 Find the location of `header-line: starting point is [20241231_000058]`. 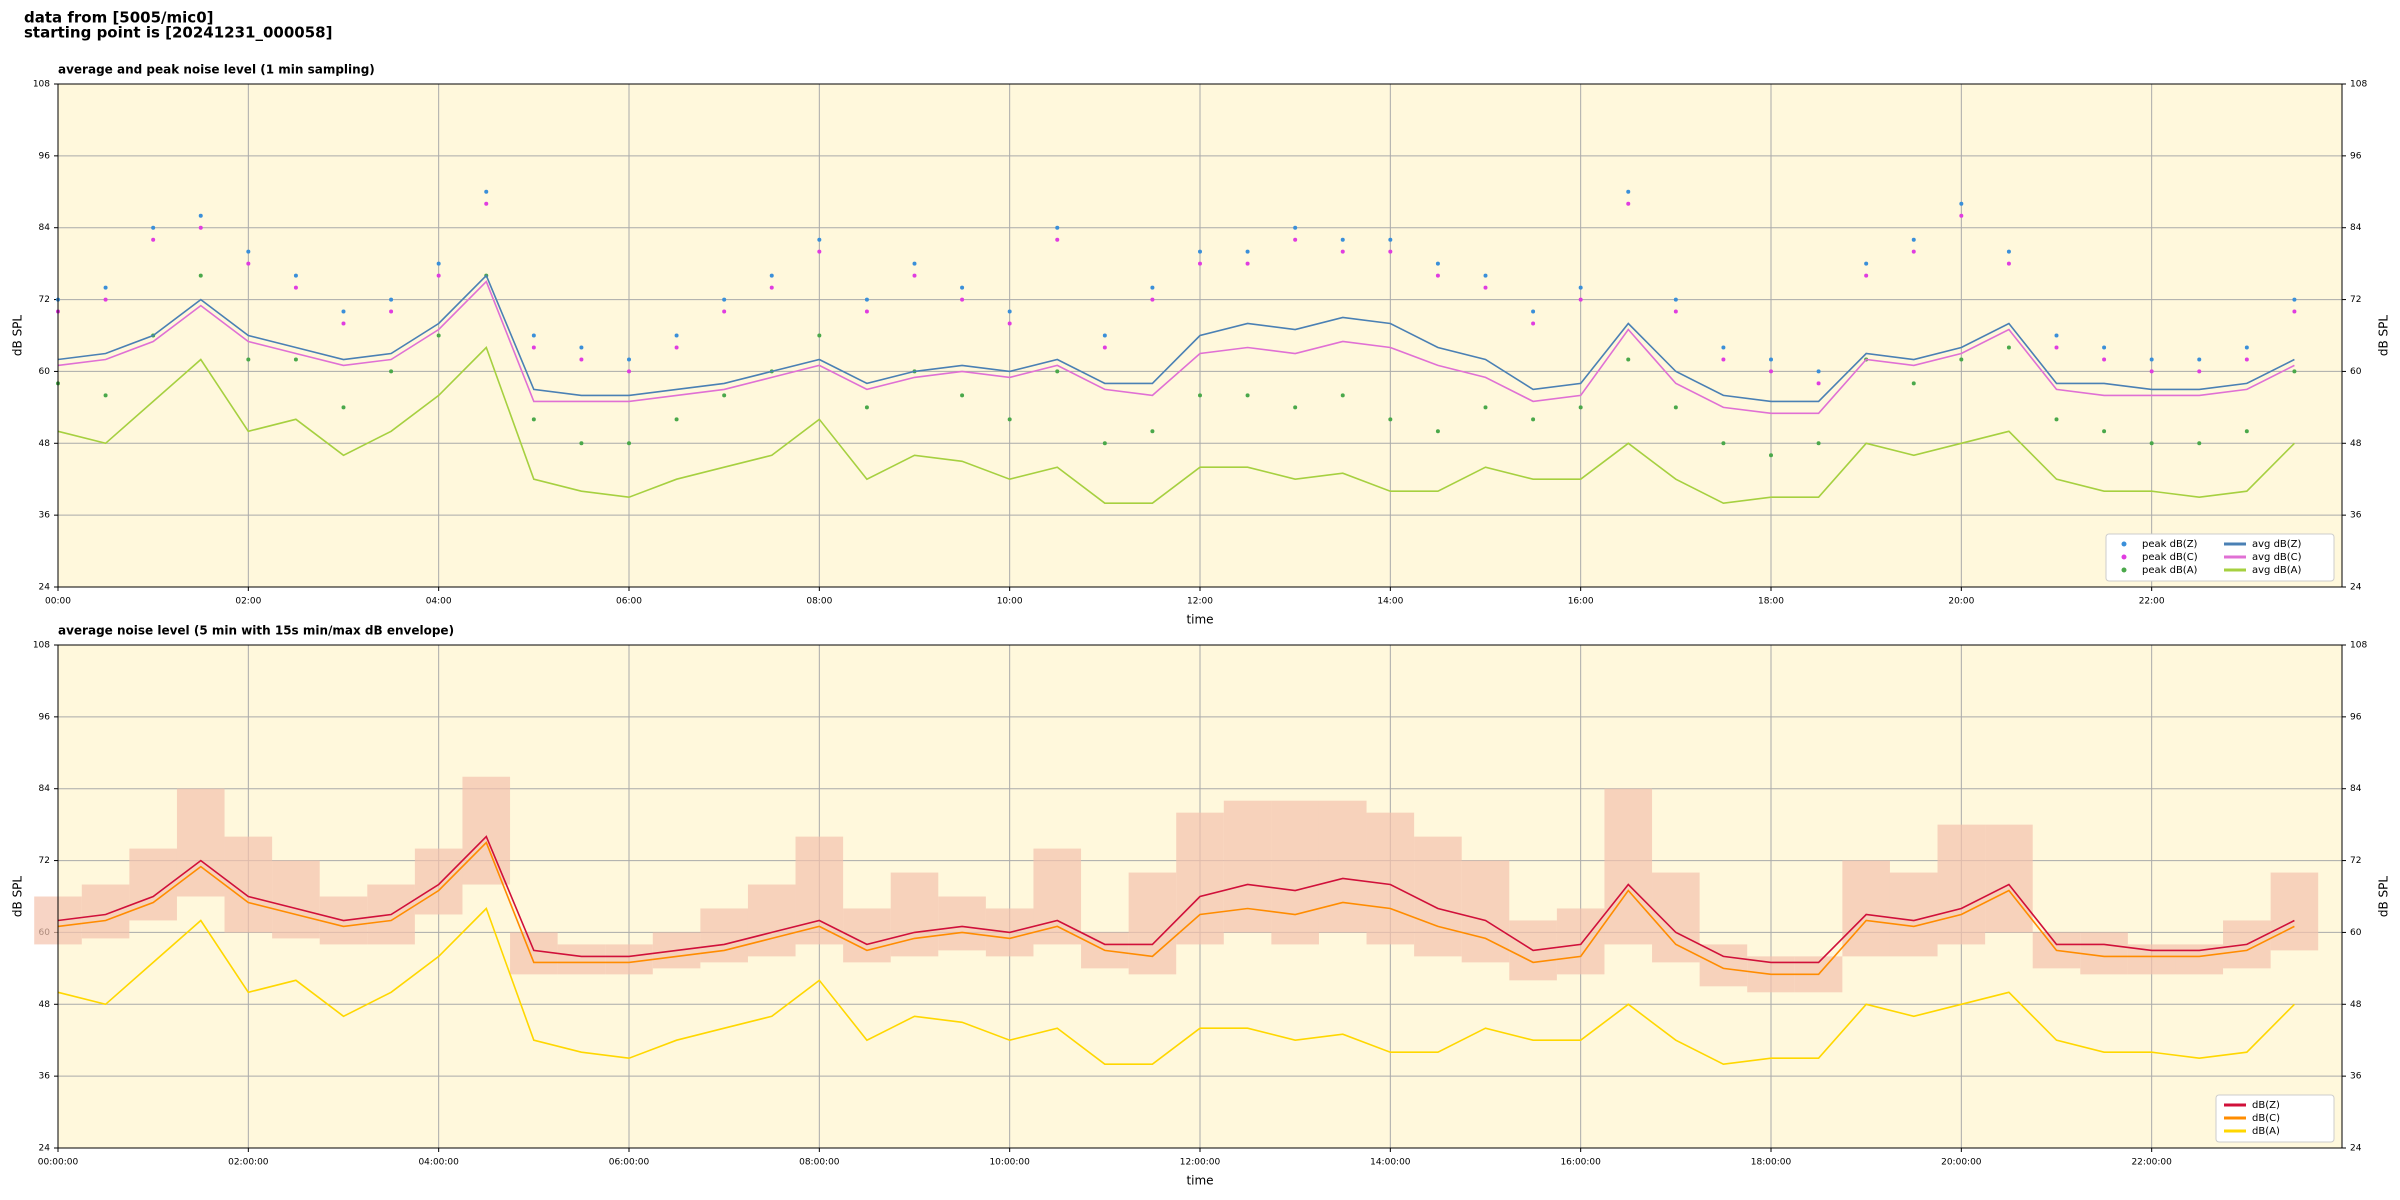

header-line: starting point is [20241231_000058] is located at coordinates (178, 33).